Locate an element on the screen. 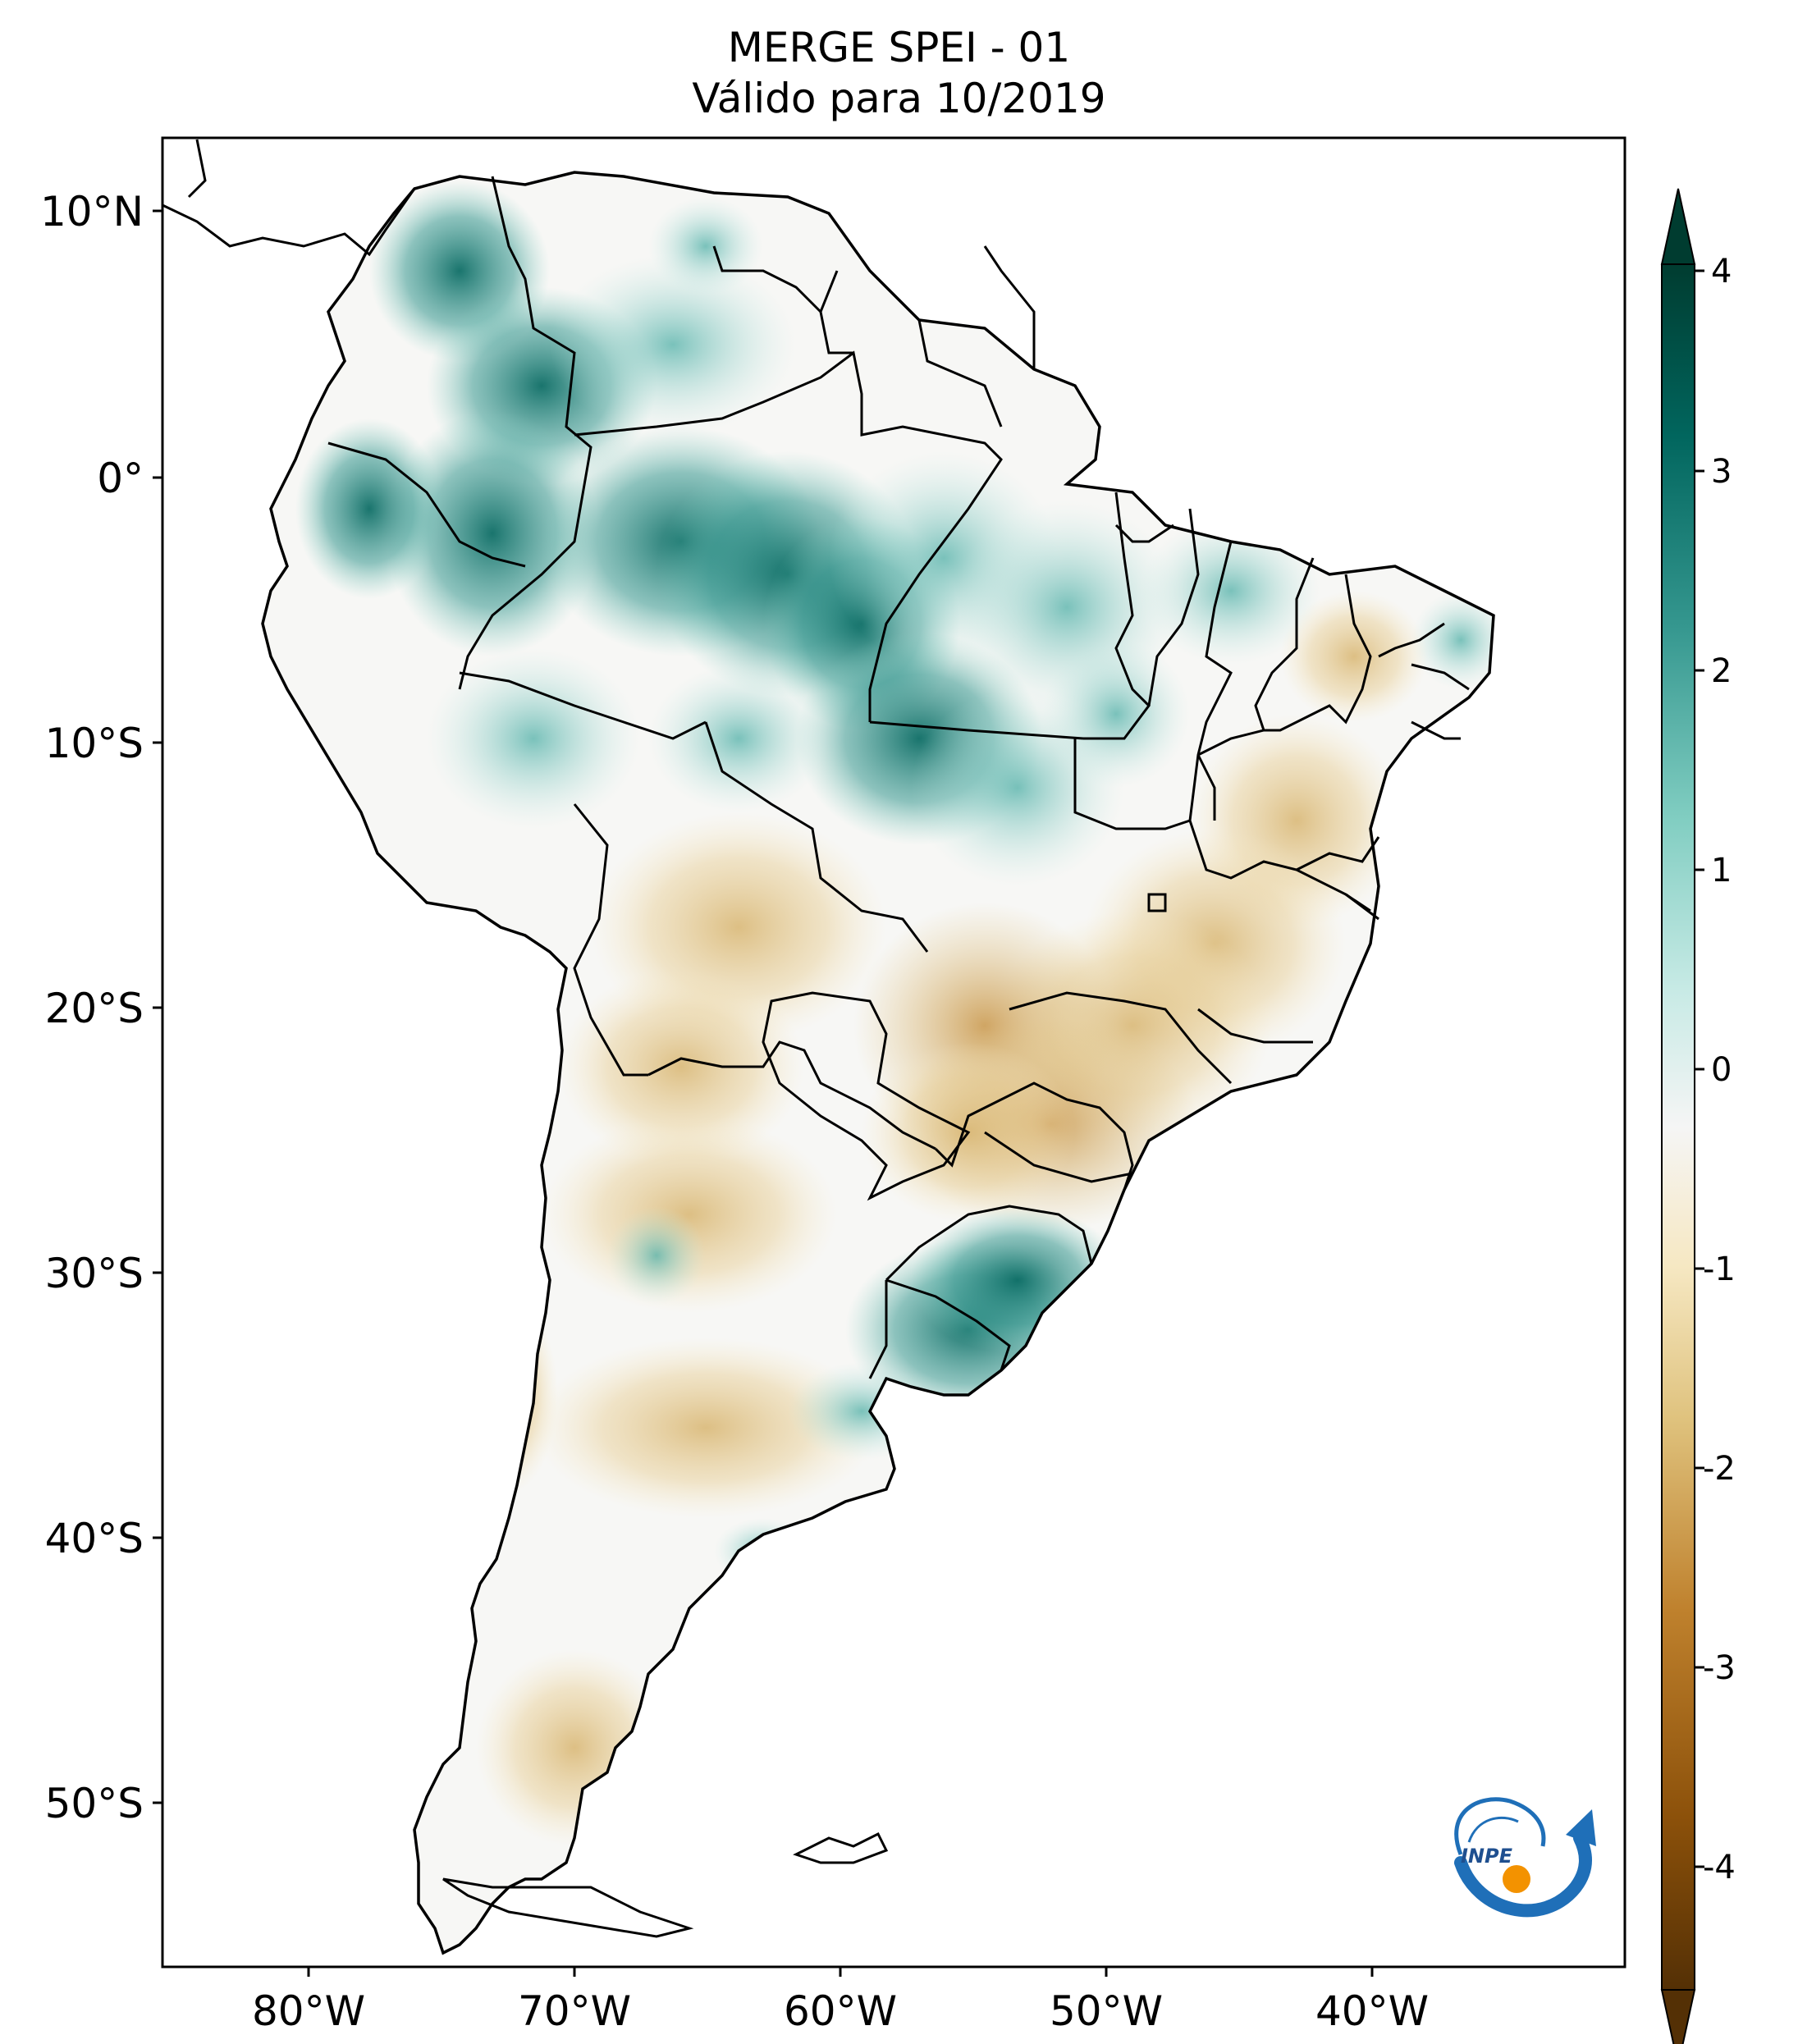  lon-label-40w: 40°W is located at coordinates (1372, 2011).